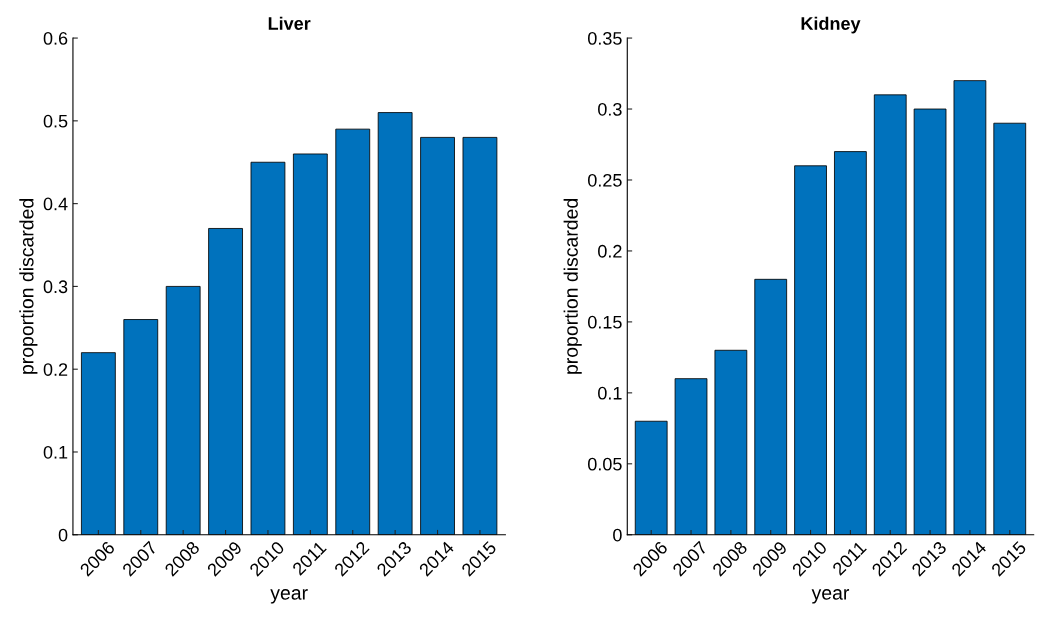 The image size is (1042, 624). Describe the element at coordinates (55, 121) in the screenshot. I see `y-tick-label: 0.5` at that location.